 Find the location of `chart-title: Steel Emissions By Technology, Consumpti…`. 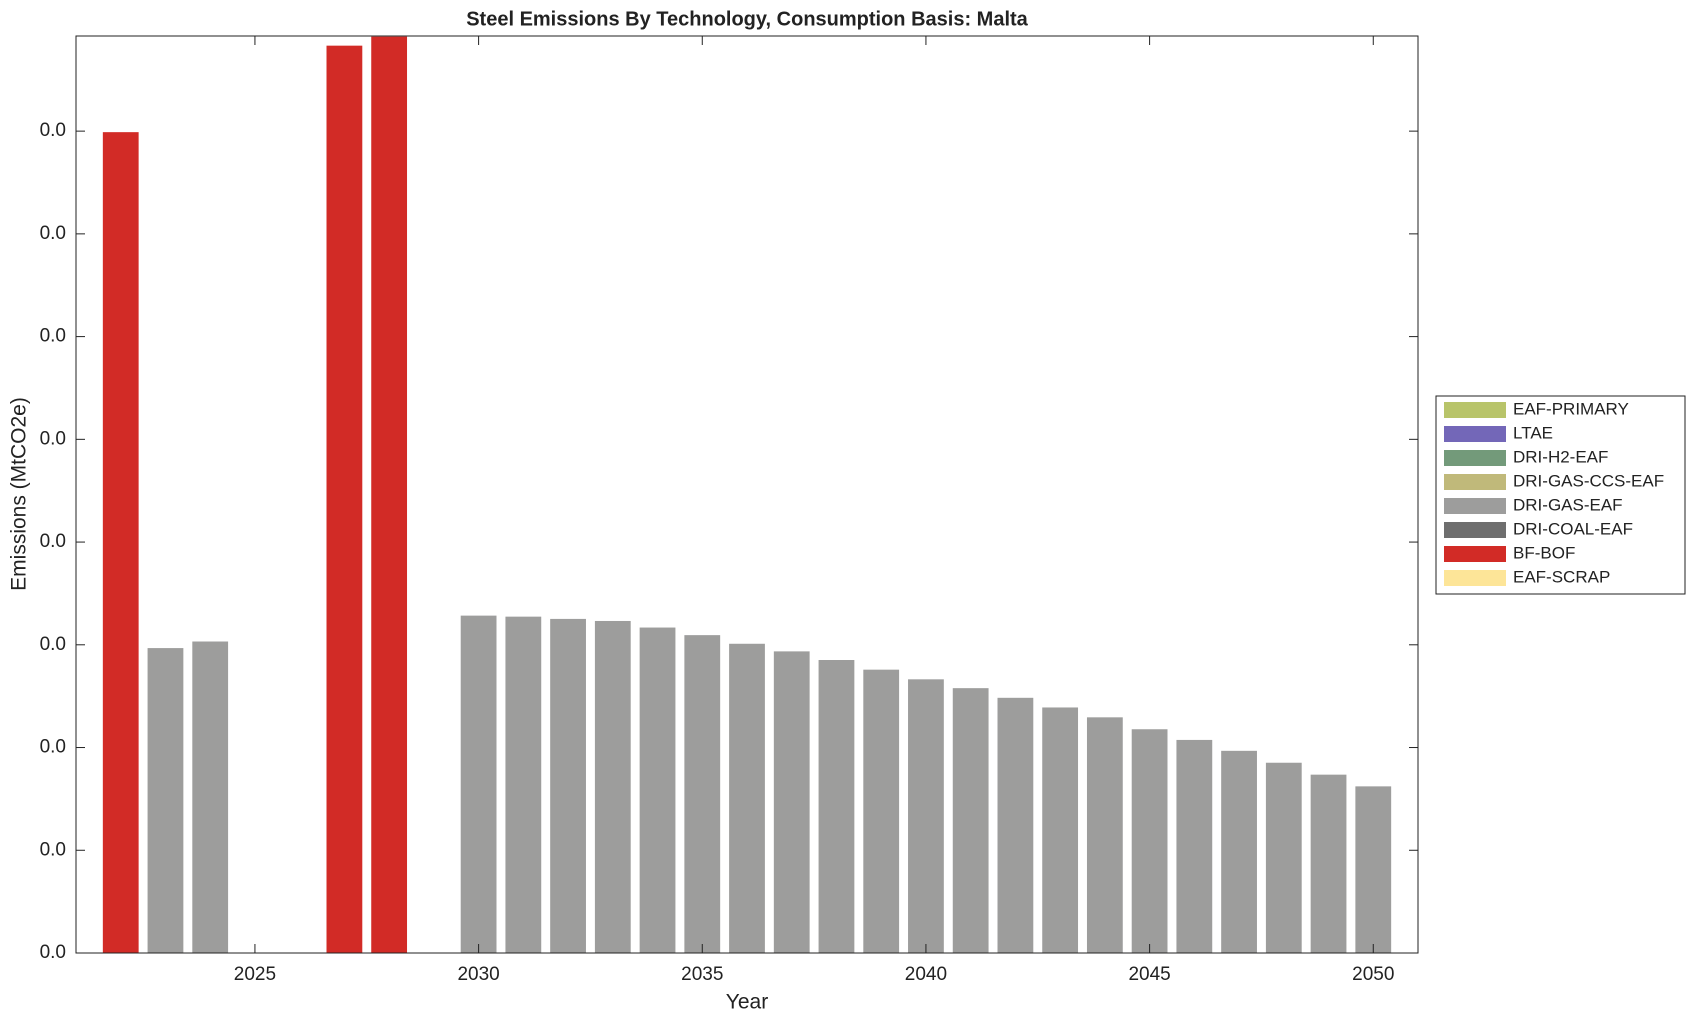

chart-title: Steel Emissions By Technology, Consumpti… is located at coordinates (747, 19).